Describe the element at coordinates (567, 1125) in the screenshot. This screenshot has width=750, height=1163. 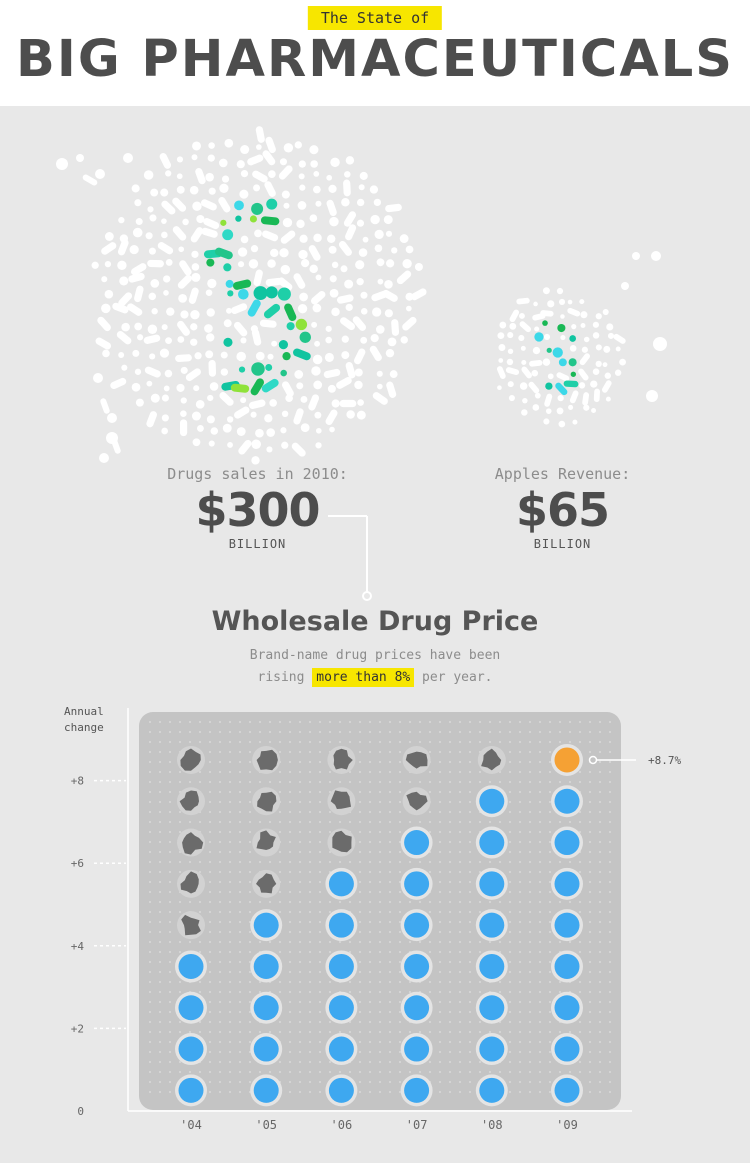
I see `x-tick-label: '09` at that location.